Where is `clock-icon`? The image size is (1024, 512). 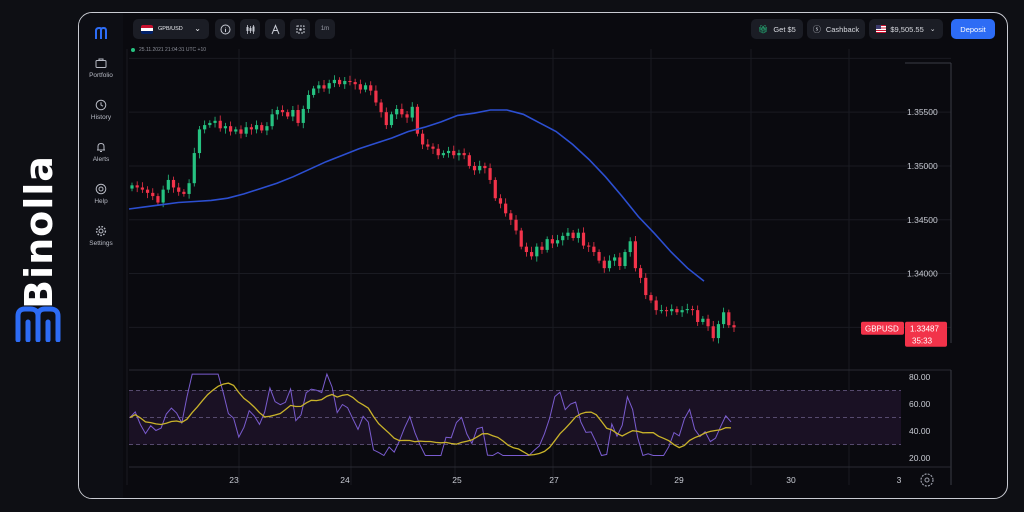 clock-icon is located at coordinates (101, 105).